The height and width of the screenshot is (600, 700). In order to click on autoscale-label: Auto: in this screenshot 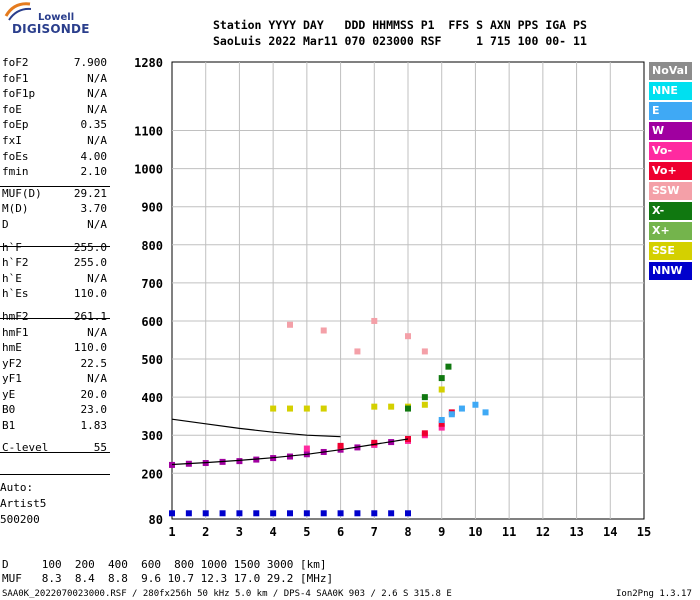, I will do `click(17, 487)`.